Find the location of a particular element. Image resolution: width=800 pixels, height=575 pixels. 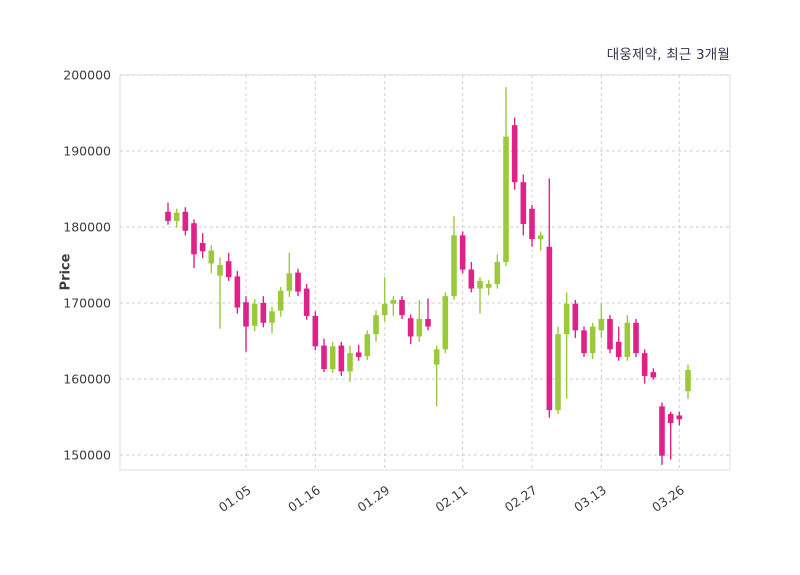

y-tick-label: 180000 is located at coordinates (87, 227).